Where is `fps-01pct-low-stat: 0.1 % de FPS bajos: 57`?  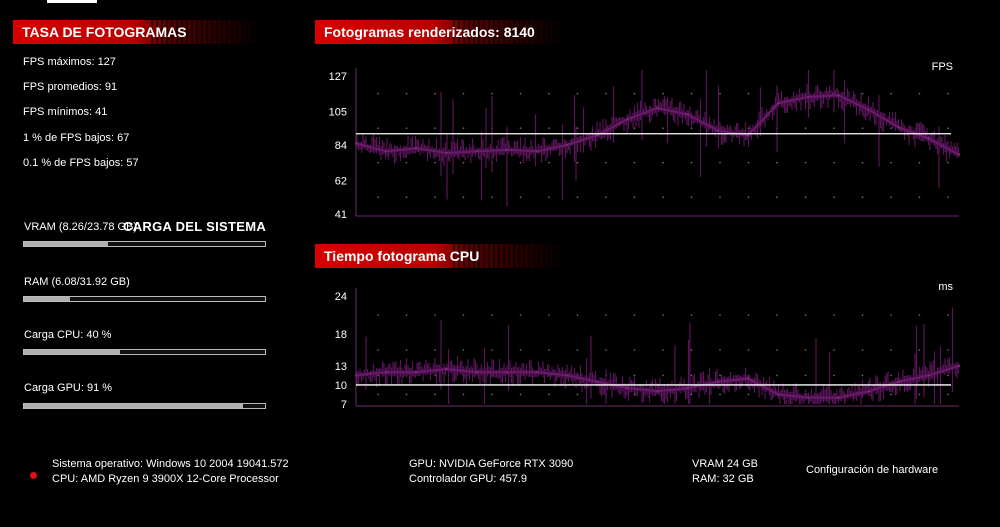 fps-01pct-low-stat: 0.1 % de FPS bajos: 57 is located at coordinates (81, 163).